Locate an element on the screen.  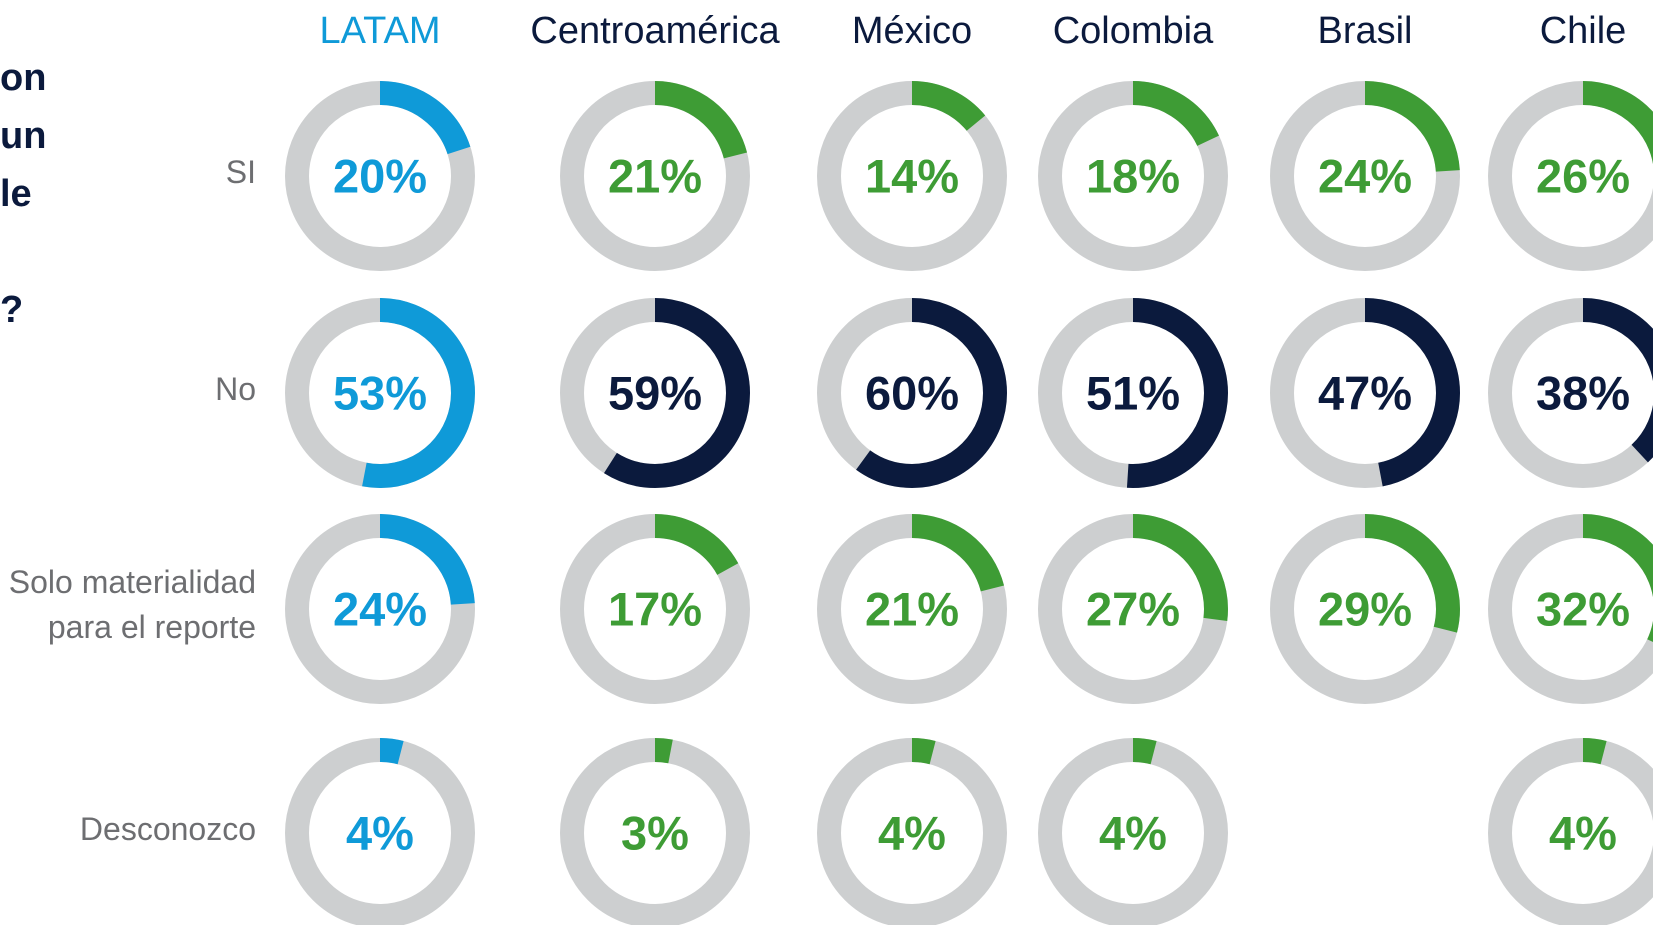
column-header: México is located at coordinates (912, 31).